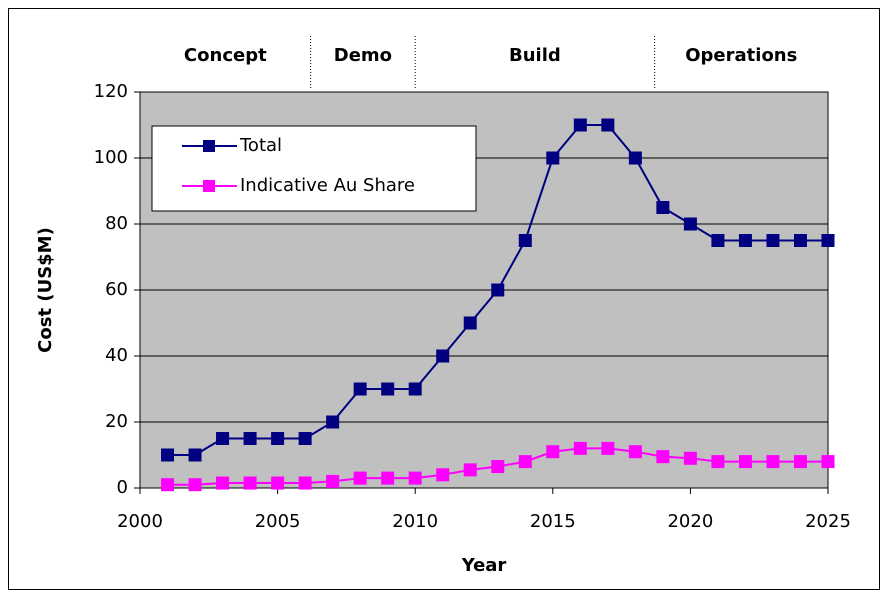 The height and width of the screenshot is (598, 888). Describe the element at coordinates (260, 145) in the screenshot. I see `legend-label: Total` at that location.